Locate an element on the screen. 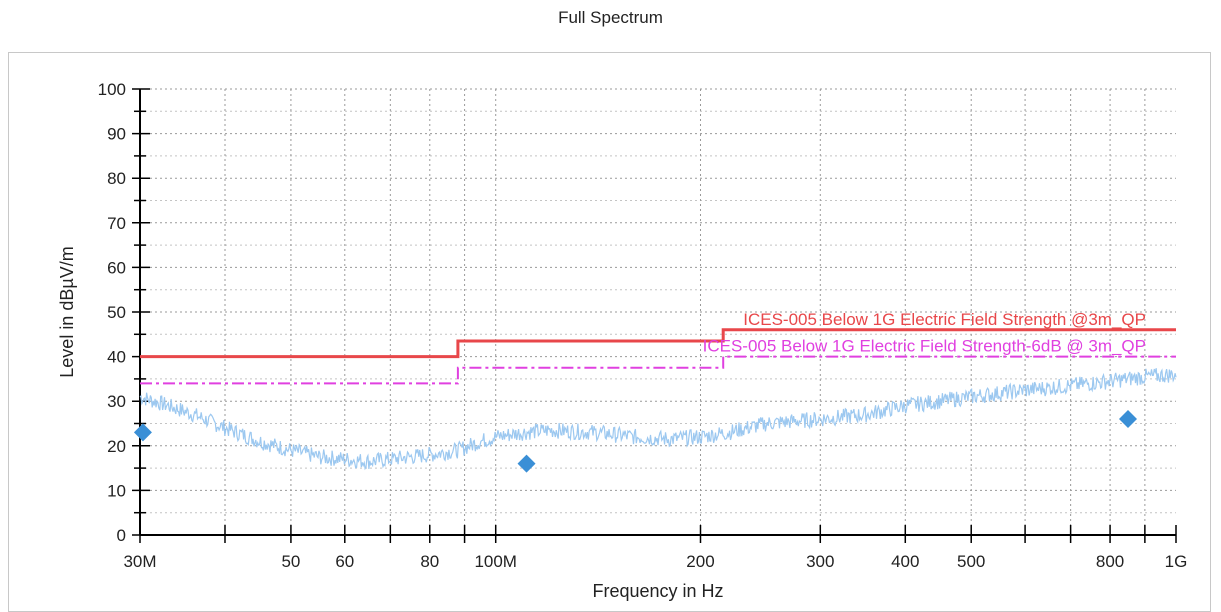 The height and width of the screenshot is (612, 1221). x-tick-label: 500 is located at coordinates (971, 561).